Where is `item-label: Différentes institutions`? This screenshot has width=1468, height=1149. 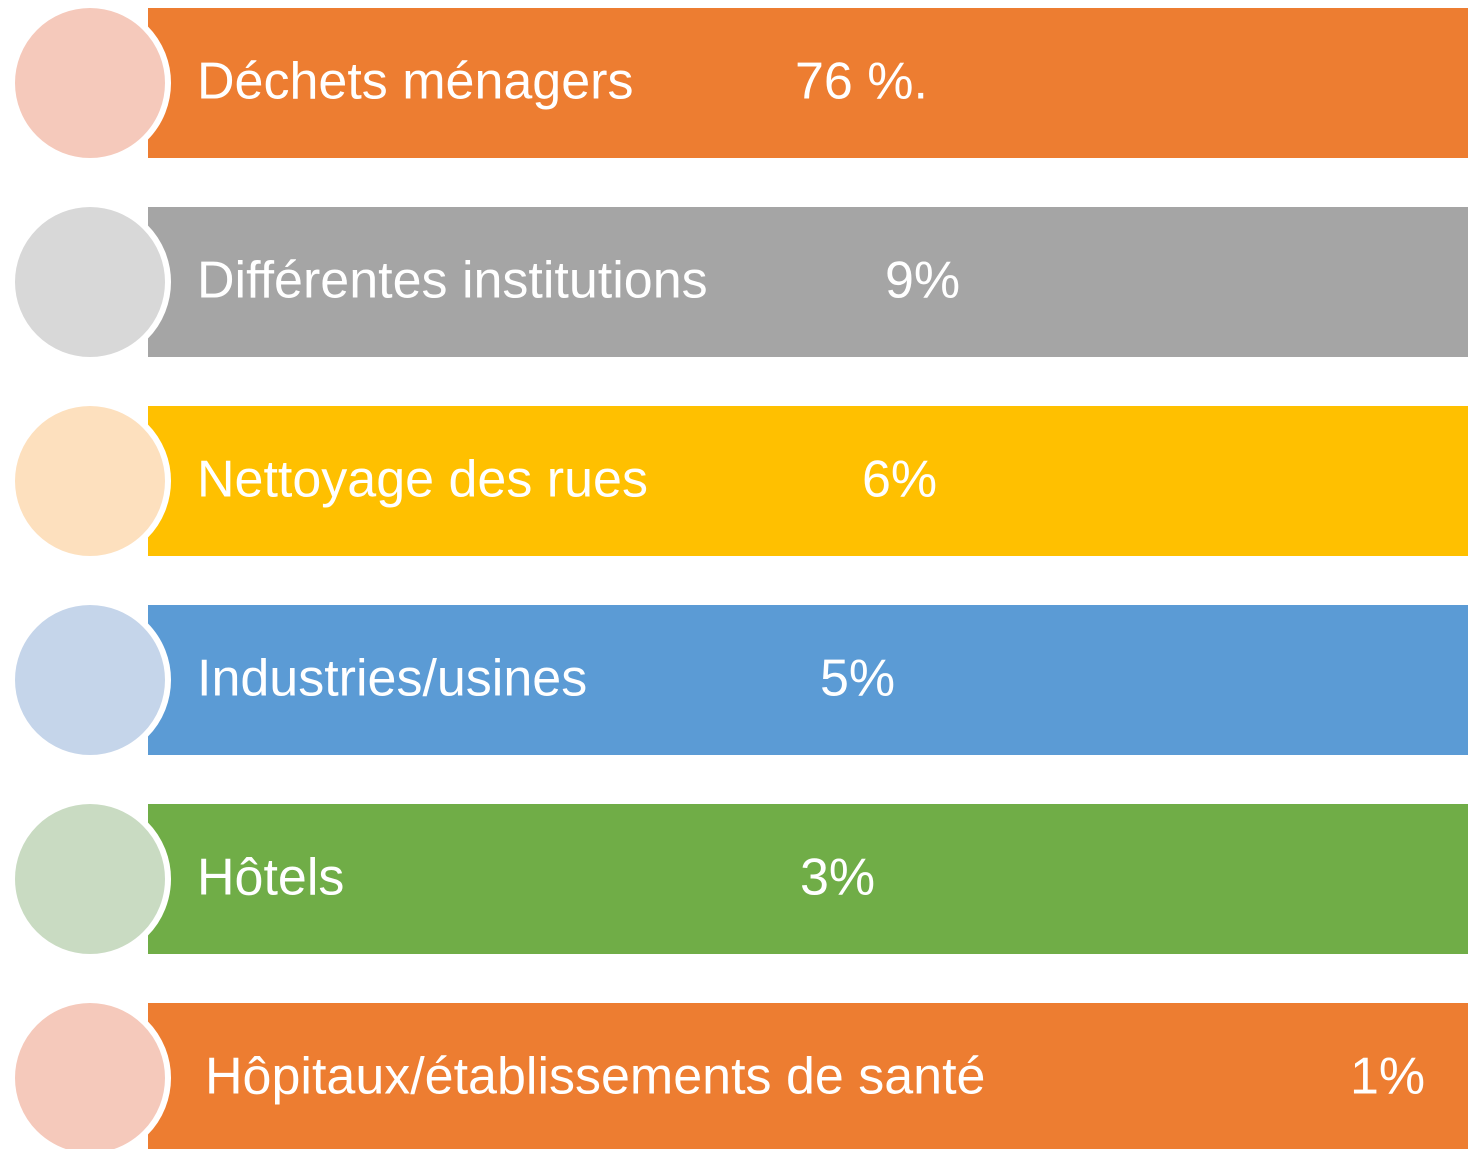 item-label: Différentes institutions is located at coordinates (452, 281).